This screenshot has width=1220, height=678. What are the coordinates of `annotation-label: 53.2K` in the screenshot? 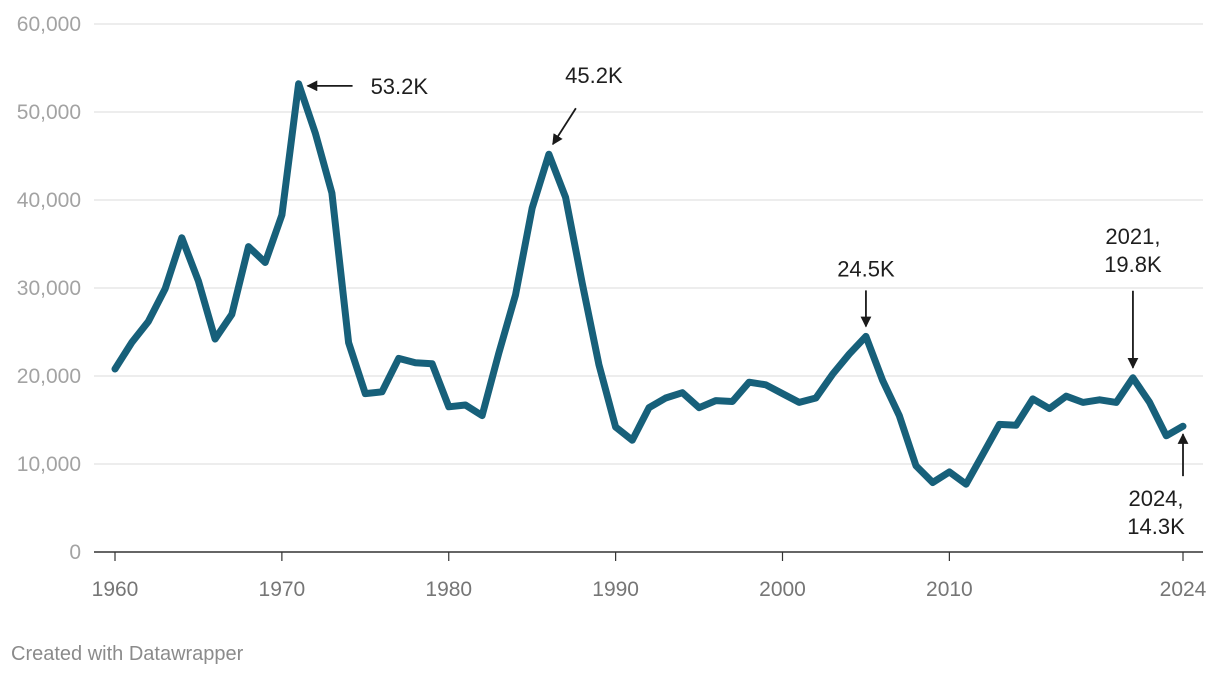 It's located at (400, 86).